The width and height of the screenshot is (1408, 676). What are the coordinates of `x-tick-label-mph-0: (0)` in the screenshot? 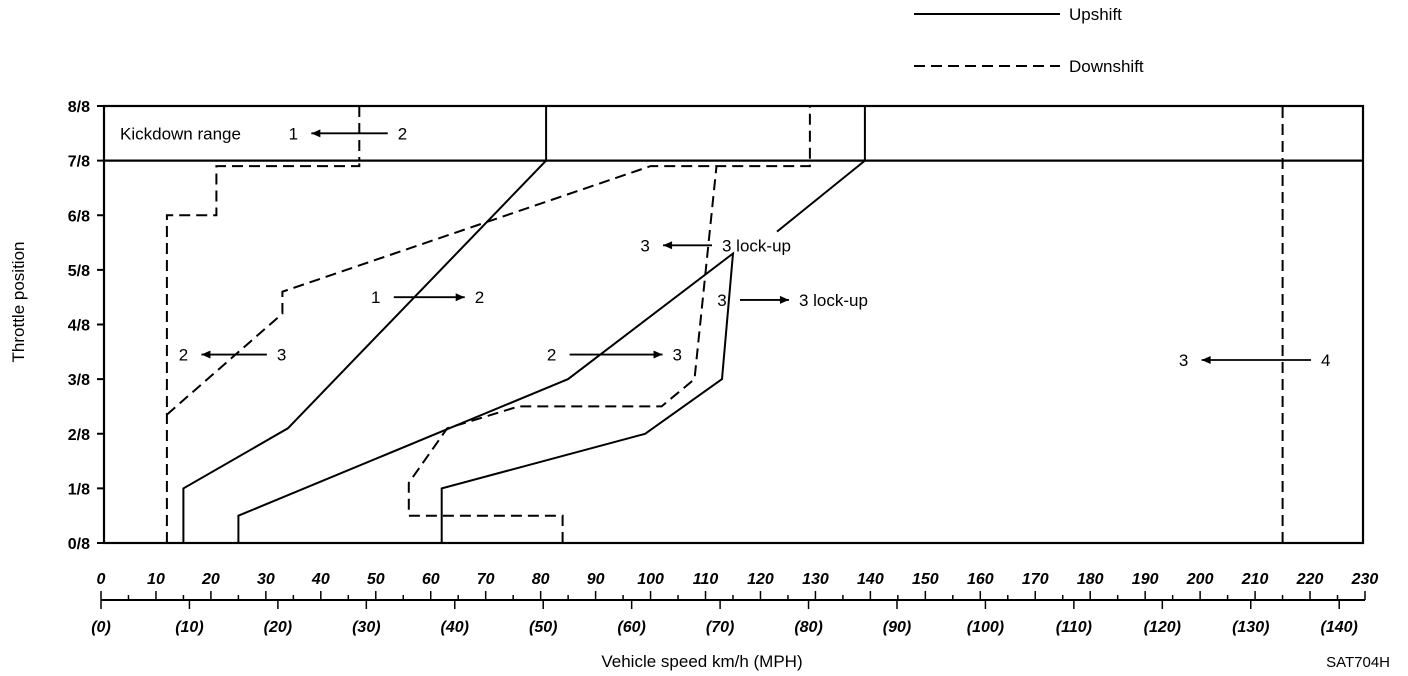 It's located at (101, 627).